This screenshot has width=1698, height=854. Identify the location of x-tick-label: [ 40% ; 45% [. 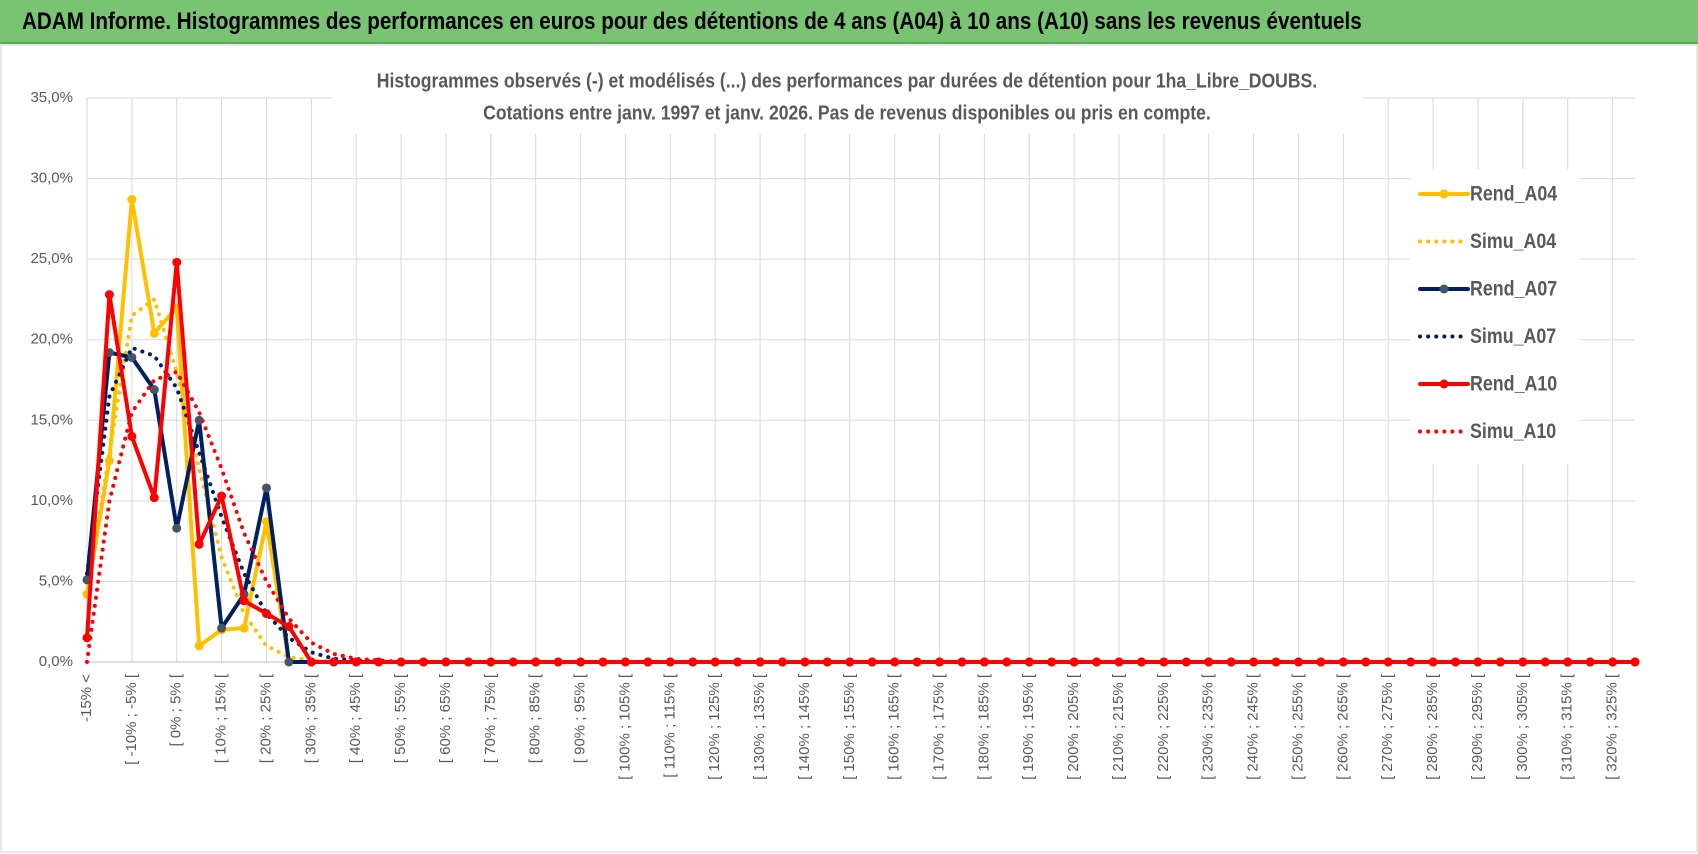
(355, 718).